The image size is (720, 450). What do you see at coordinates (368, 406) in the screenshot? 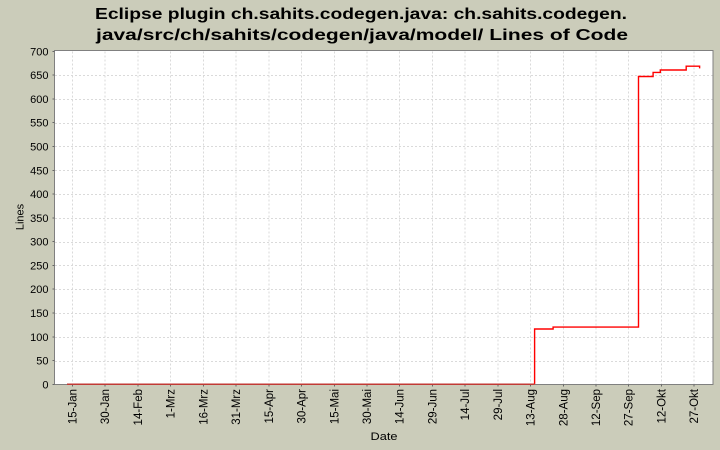
I see `svg-text: 30-Mai` at bounding box center [368, 406].